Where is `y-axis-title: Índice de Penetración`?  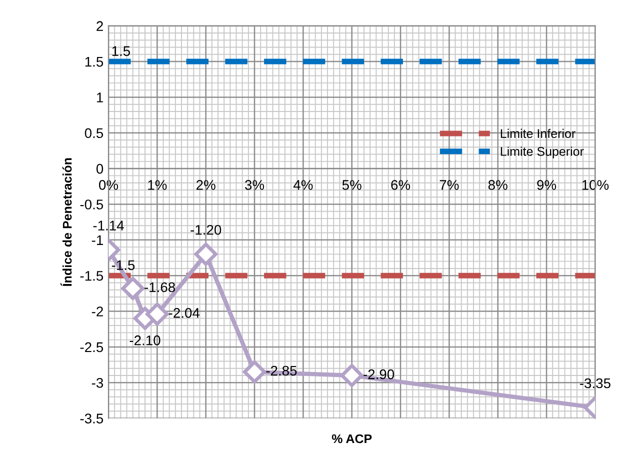 y-axis-title: Índice de Penetración is located at coordinates (66, 222).